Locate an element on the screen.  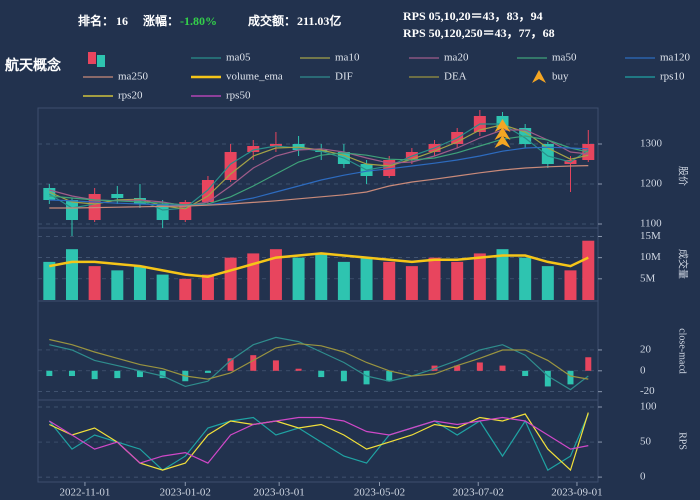
y-axis-label: close-macd is located at coordinates (682, 351).